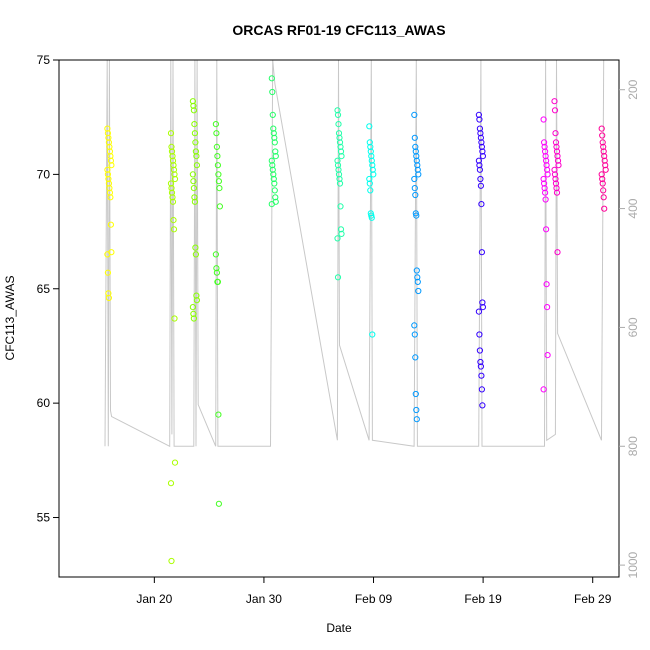  What do you see at coordinates (633, 564) in the screenshot?
I see `right-tick-label: 1000` at bounding box center [633, 564].